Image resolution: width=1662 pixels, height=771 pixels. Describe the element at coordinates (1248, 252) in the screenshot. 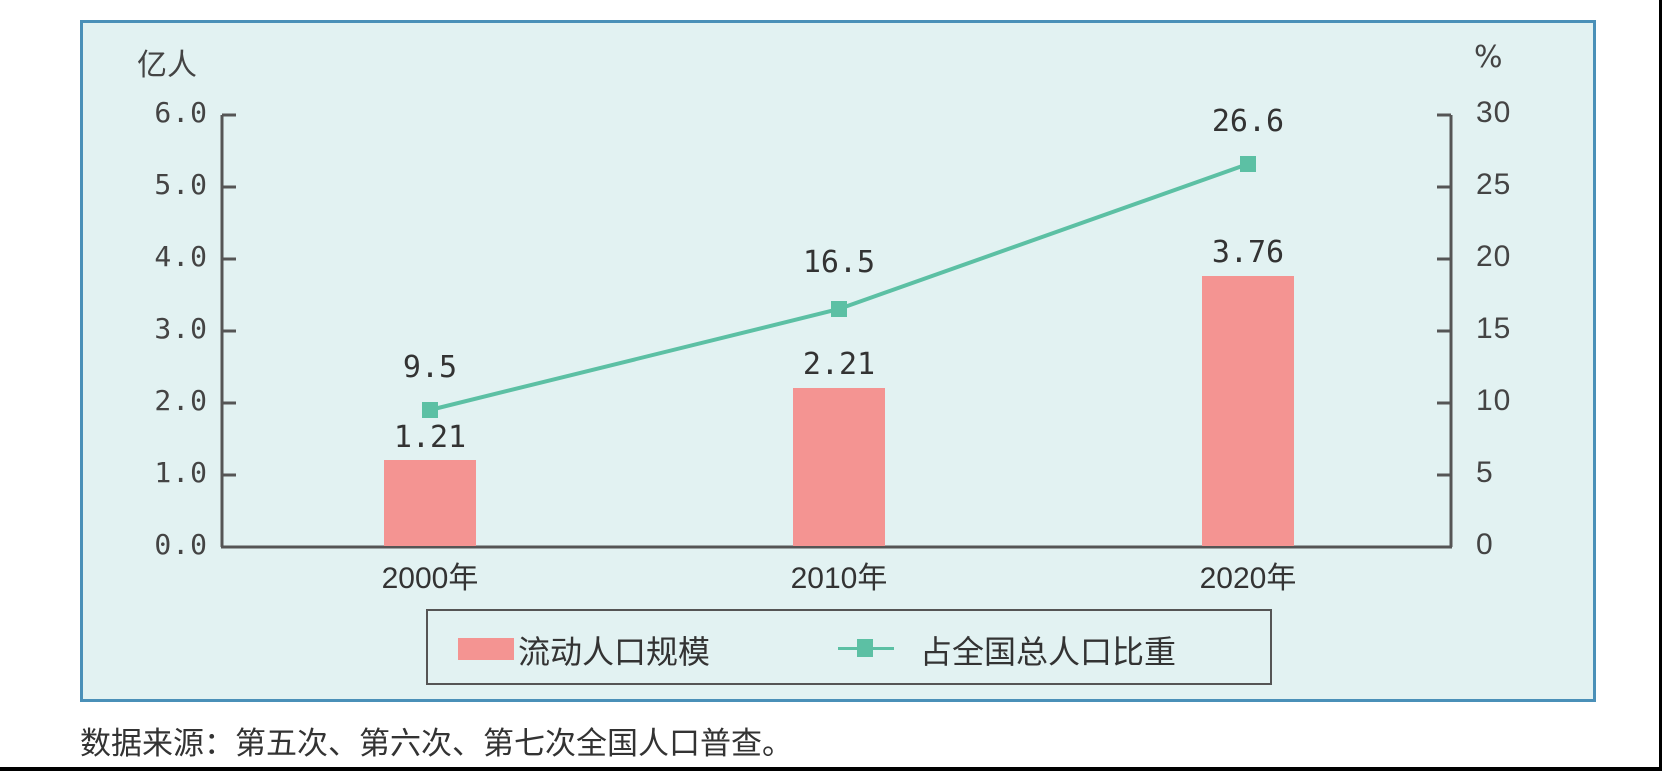

I see `bar-value-label: 3.76` at that location.